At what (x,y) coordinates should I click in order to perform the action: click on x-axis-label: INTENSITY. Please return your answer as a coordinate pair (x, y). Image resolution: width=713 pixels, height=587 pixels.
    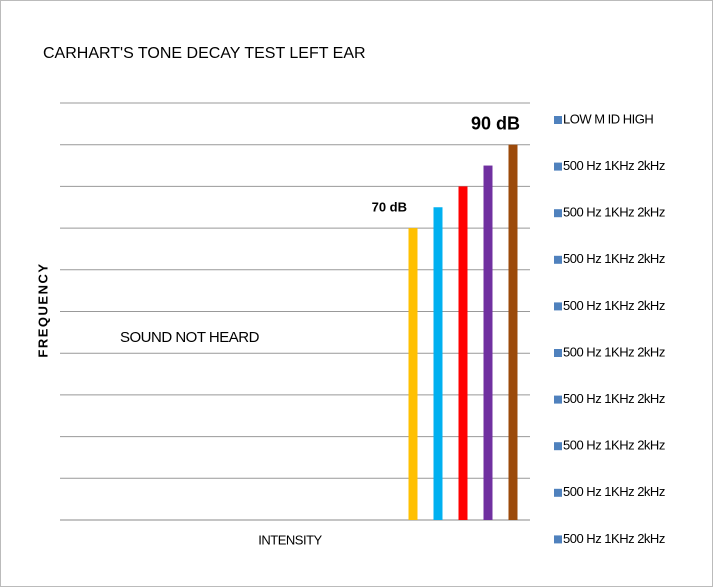
    Looking at the image, I should click on (290, 539).